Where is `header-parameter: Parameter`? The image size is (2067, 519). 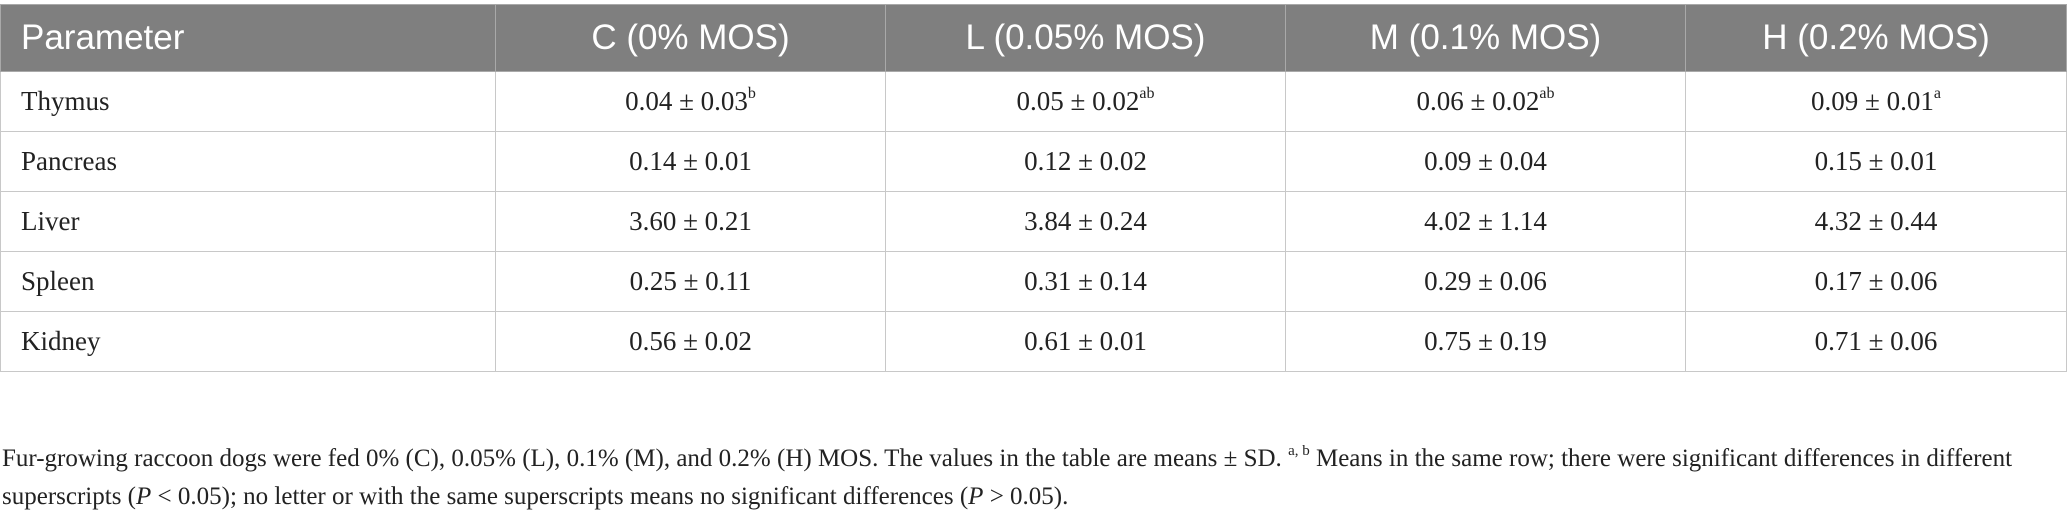
header-parameter: Parameter is located at coordinates (248, 38).